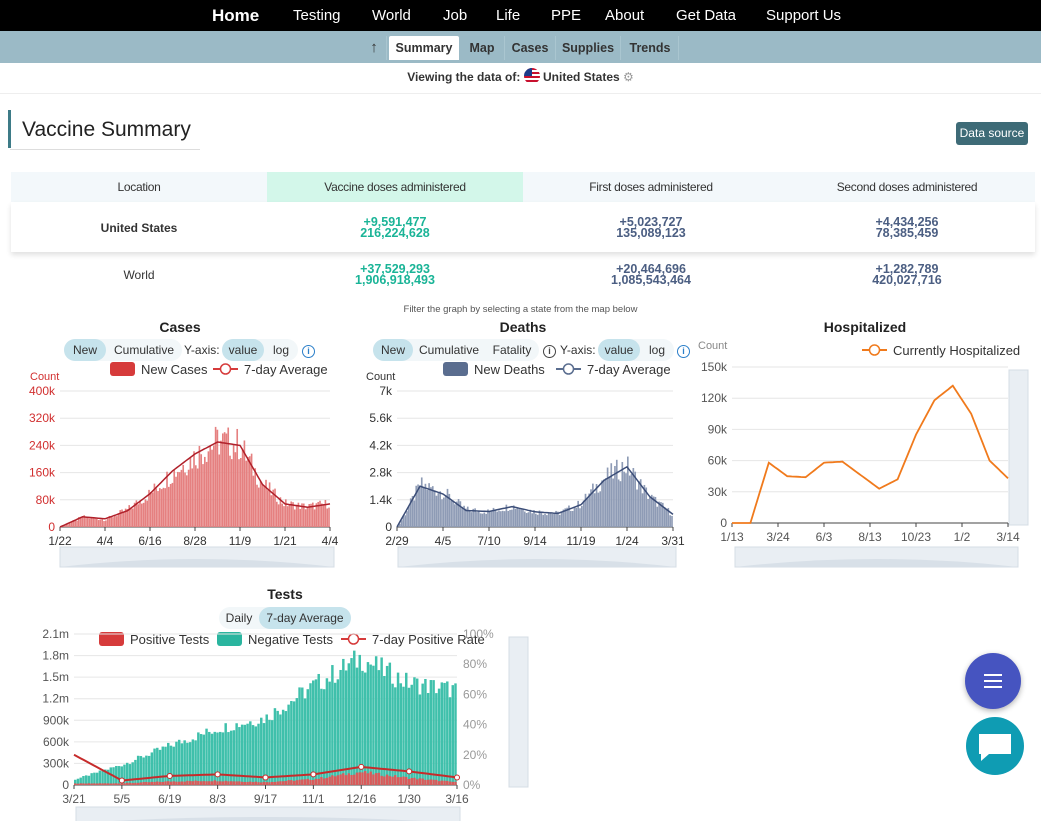  Describe the element at coordinates (305, 618) in the screenshot. I see `tests-mode-7day: 7-day Average` at that location.